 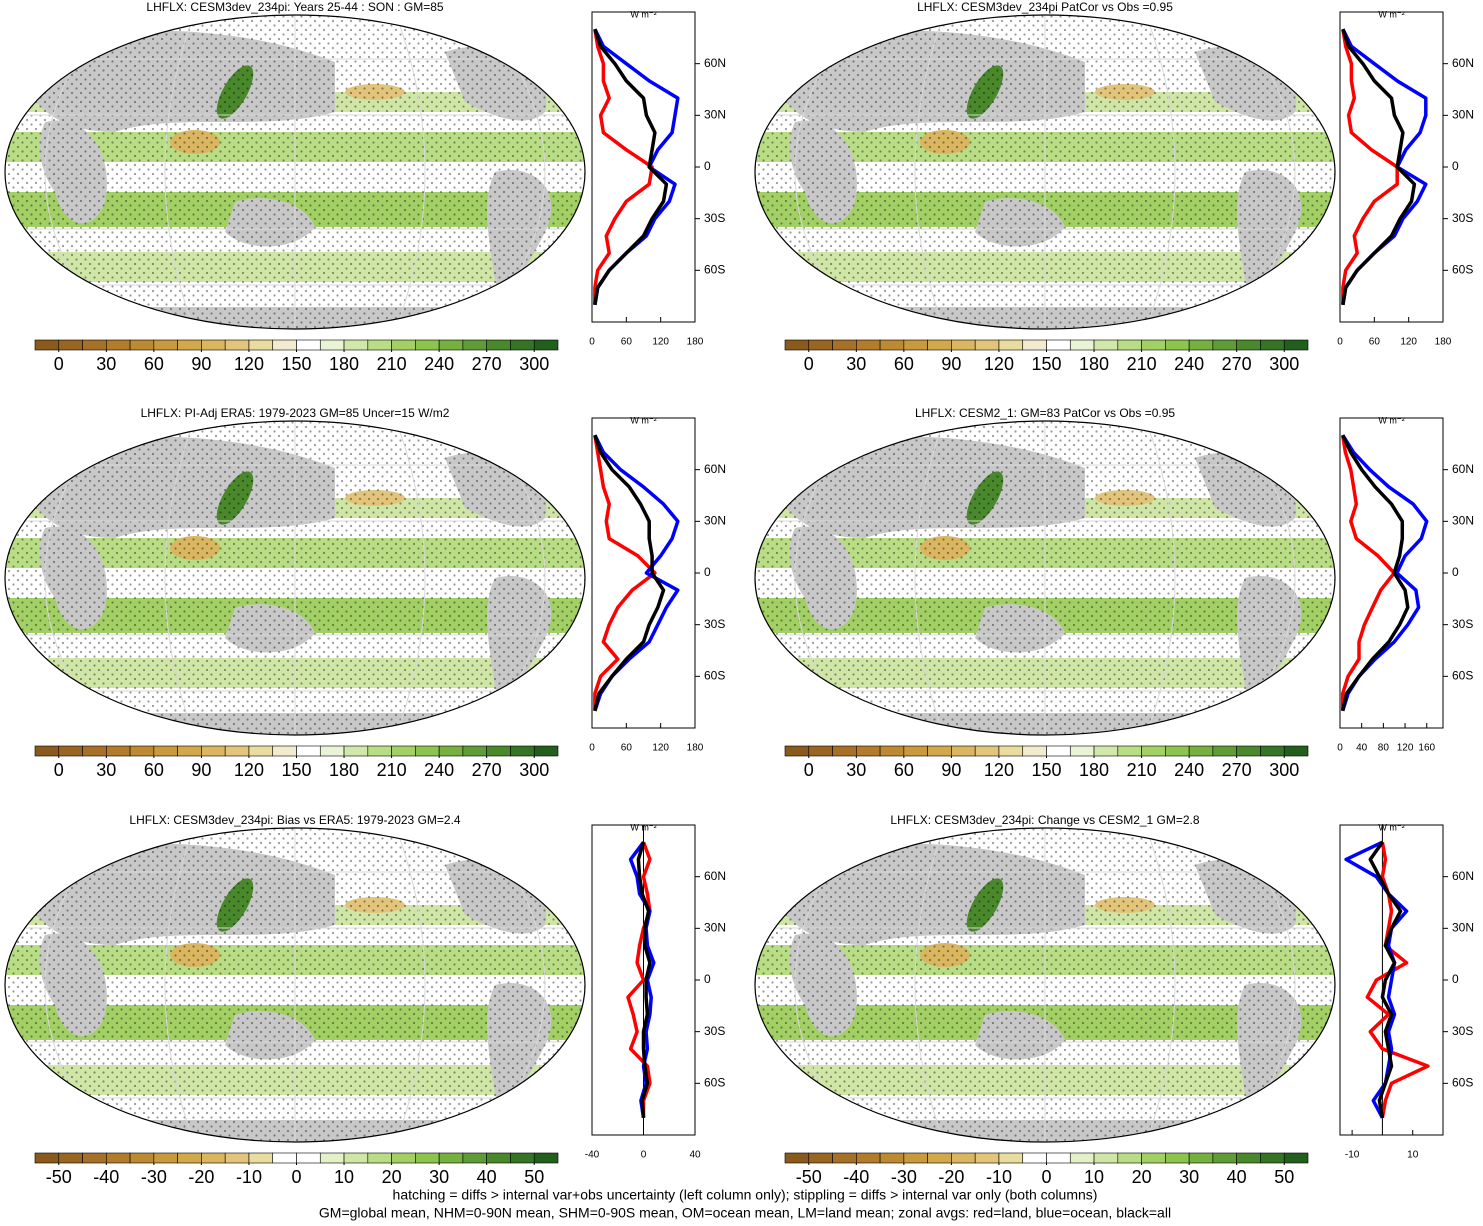 What do you see at coordinates (1340, 342) in the screenshot?
I see `x-tick-label: 0` at bounding box center [1340, 342].